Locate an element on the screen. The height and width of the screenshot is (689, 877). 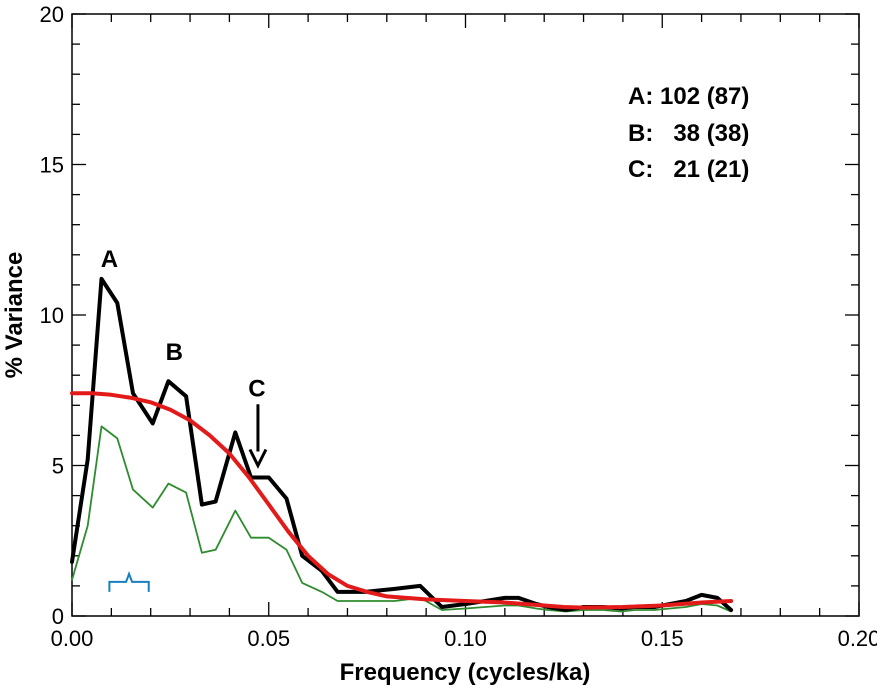
y-tick-label: 20 is located at coordinates (52, 14).